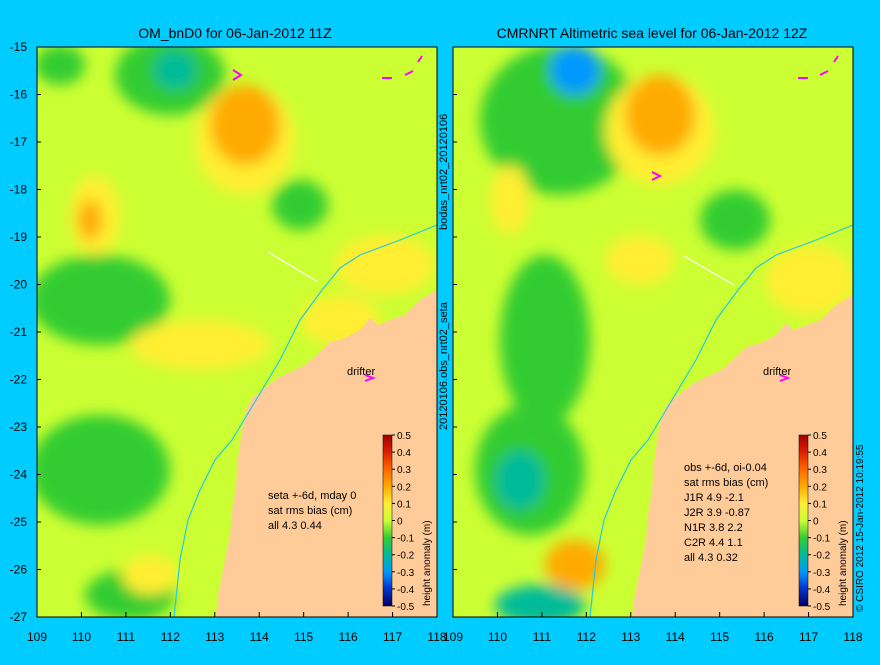  Describe the element at coordinates (19, 475) in the screenshot. I see `y-tick-label: -24` at that location.